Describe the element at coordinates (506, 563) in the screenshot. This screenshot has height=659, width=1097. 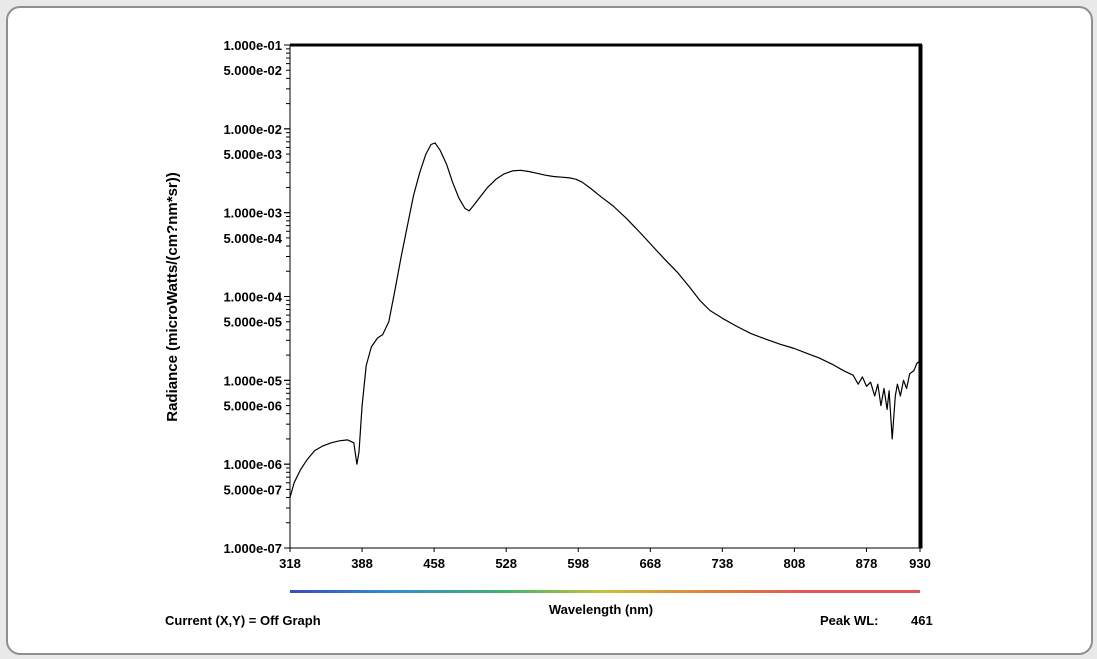
I see `x-tick-label: 528` at that location.